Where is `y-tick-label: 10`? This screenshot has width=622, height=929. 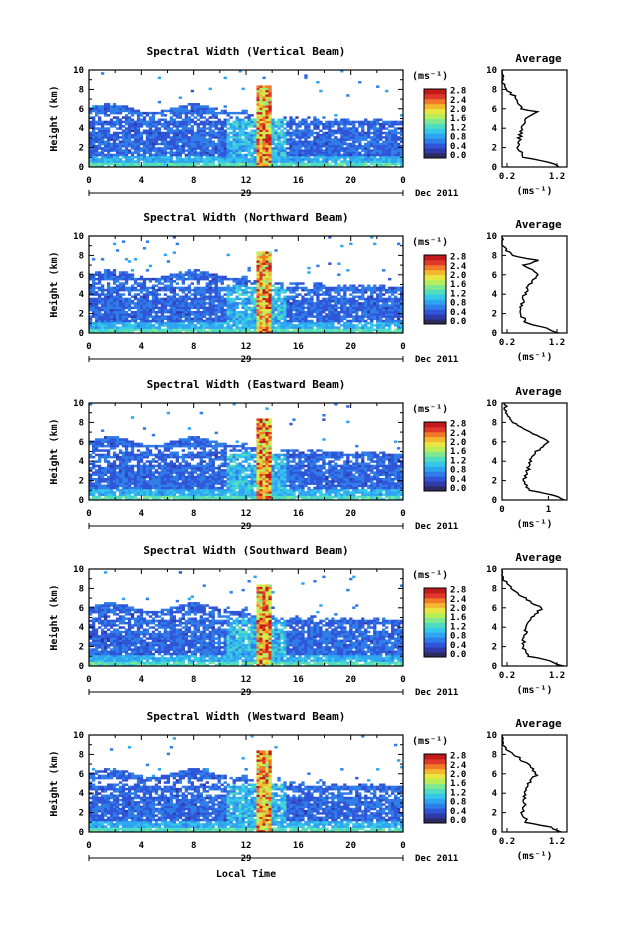
y-tick-label: 10 is located at coordinates (78, 71).